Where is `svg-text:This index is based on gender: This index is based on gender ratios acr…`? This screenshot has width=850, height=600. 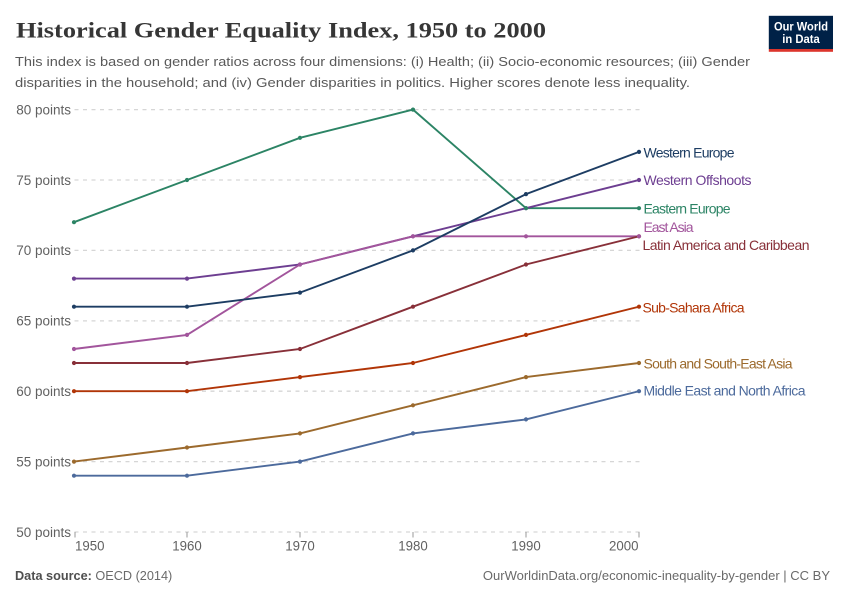
svg-text:This index is based on gender: This index is based on gender ratios acr… is located at coordinates (383, 61).